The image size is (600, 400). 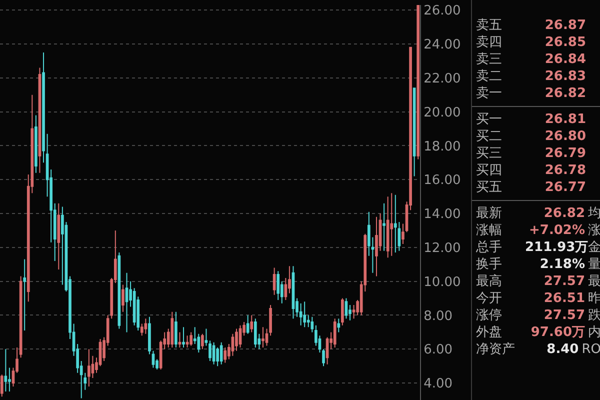 I want to click on text: 最高, so click(x=489, y=281).